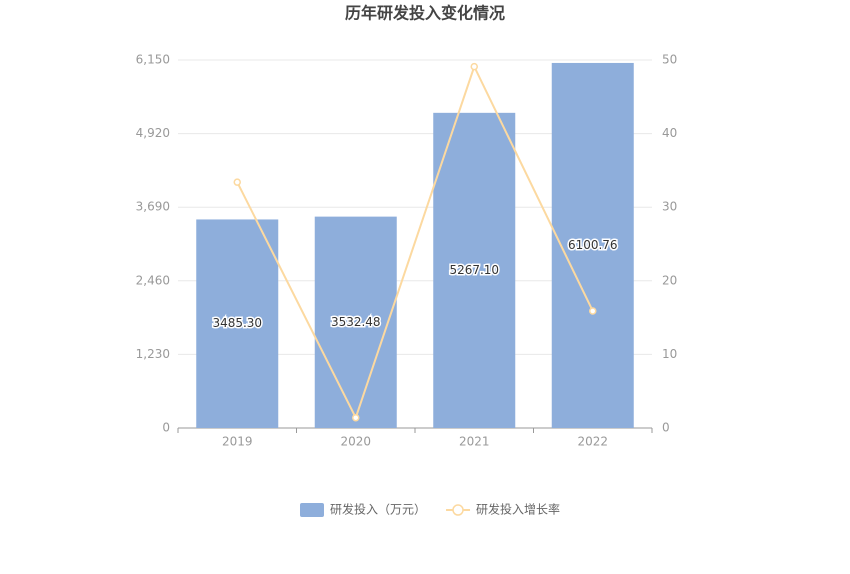 This screenshot has width=850, height=574. I want to click on y2-tick-label: 30, so click(669, 207).